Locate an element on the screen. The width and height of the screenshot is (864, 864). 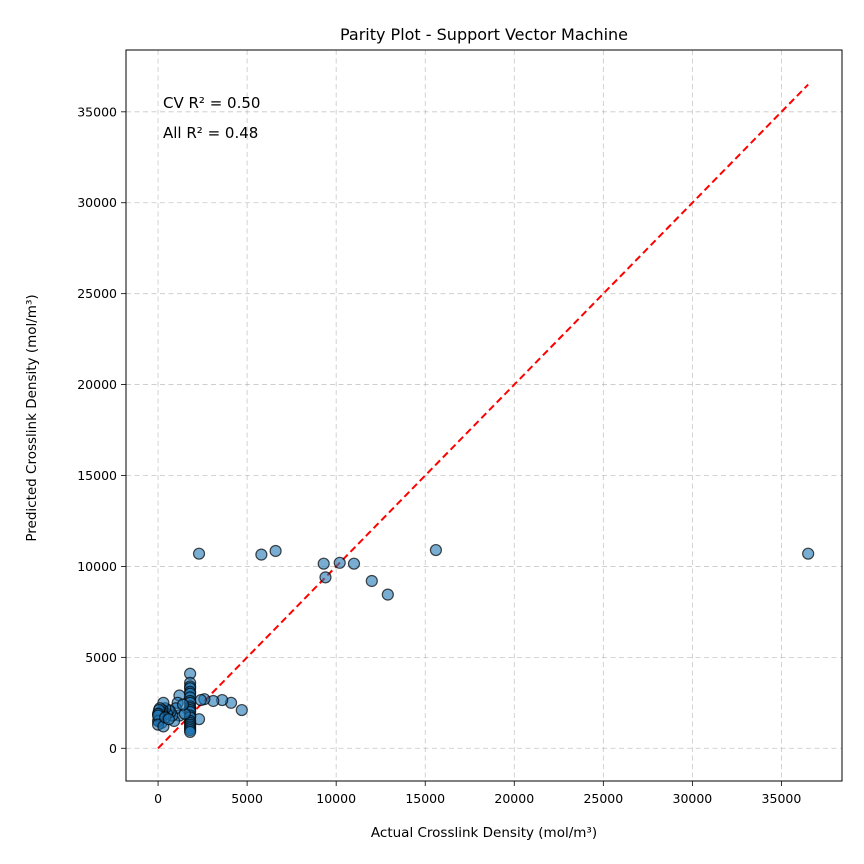
x-tick-label: 0 is located at coordinates (158, 798).